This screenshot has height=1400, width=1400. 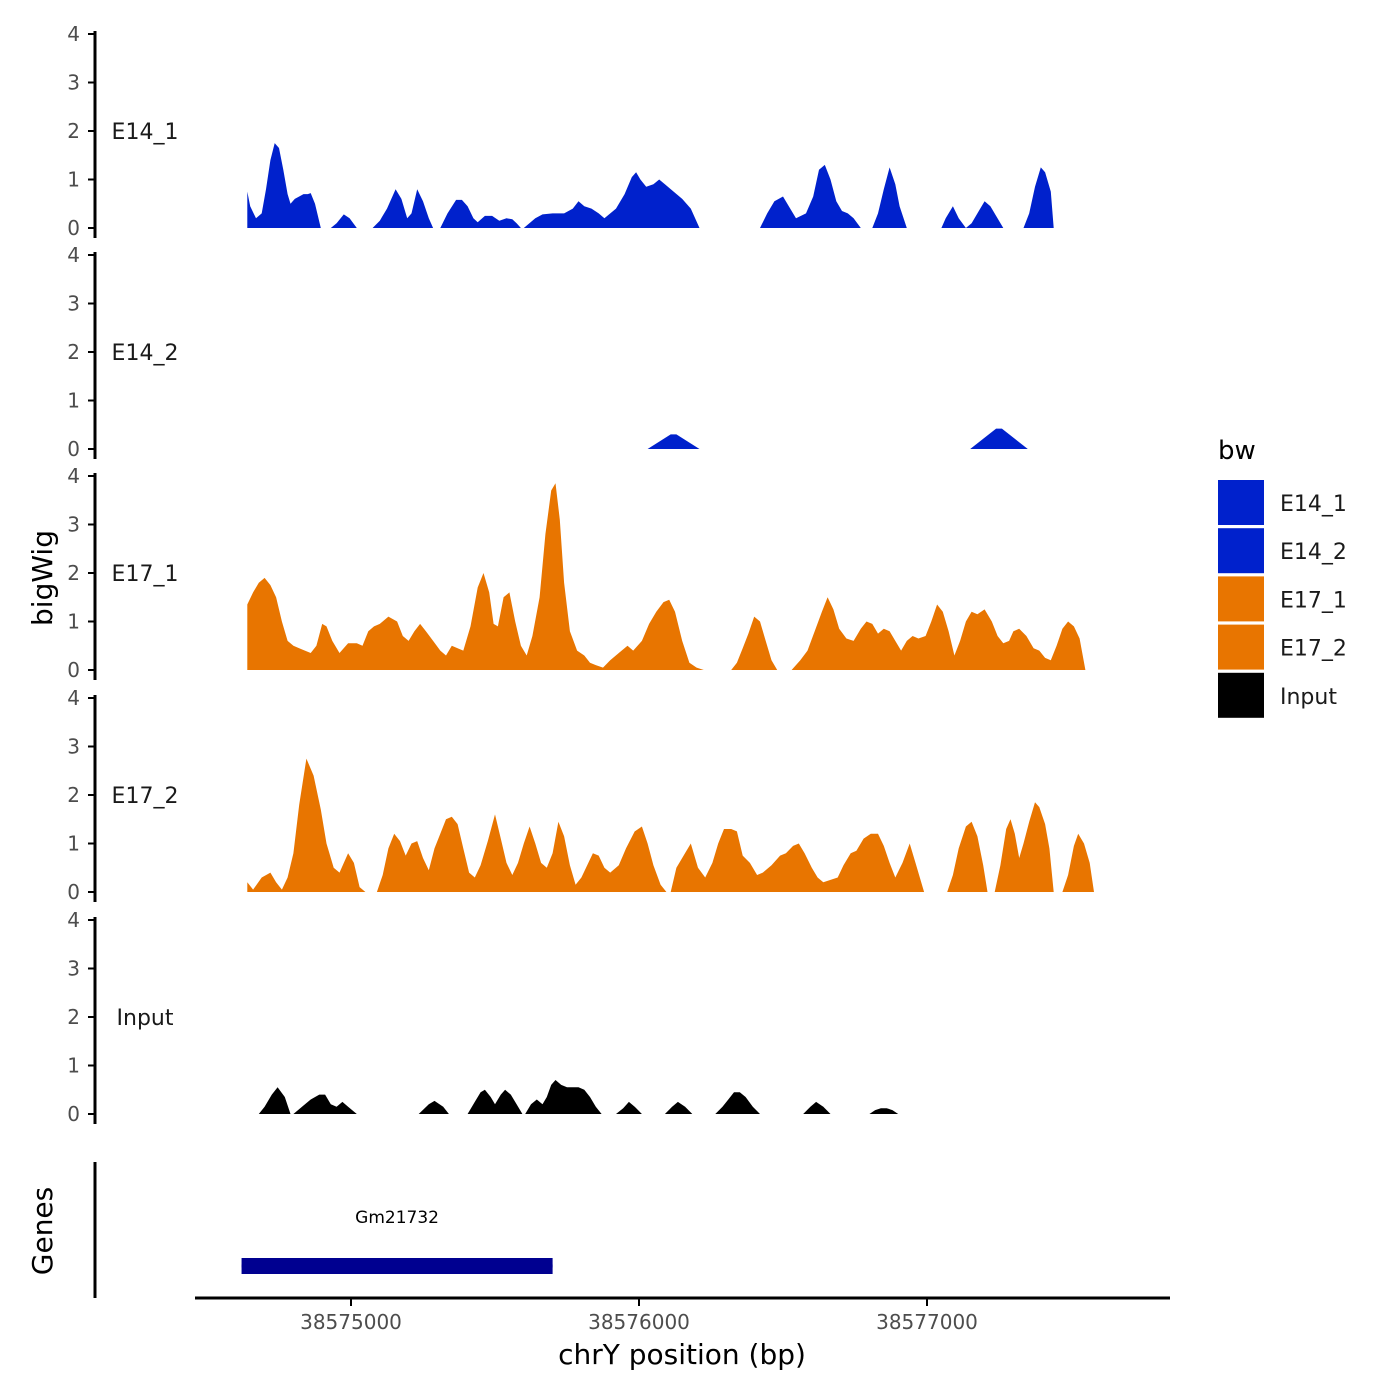 What do you see at coordinates (1237, 451) in the screenshot?
I see `legend-title: bw` at bounding box center [1237, 451].